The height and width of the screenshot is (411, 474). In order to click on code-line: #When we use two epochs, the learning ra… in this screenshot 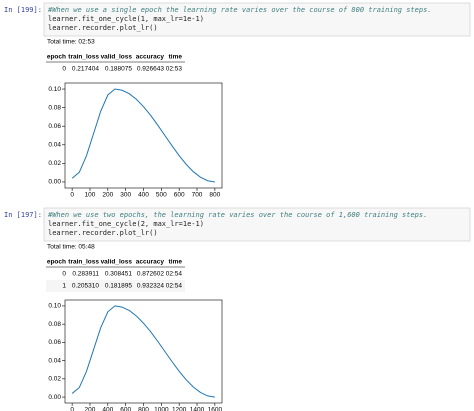, I will do `click(237, 215)`.